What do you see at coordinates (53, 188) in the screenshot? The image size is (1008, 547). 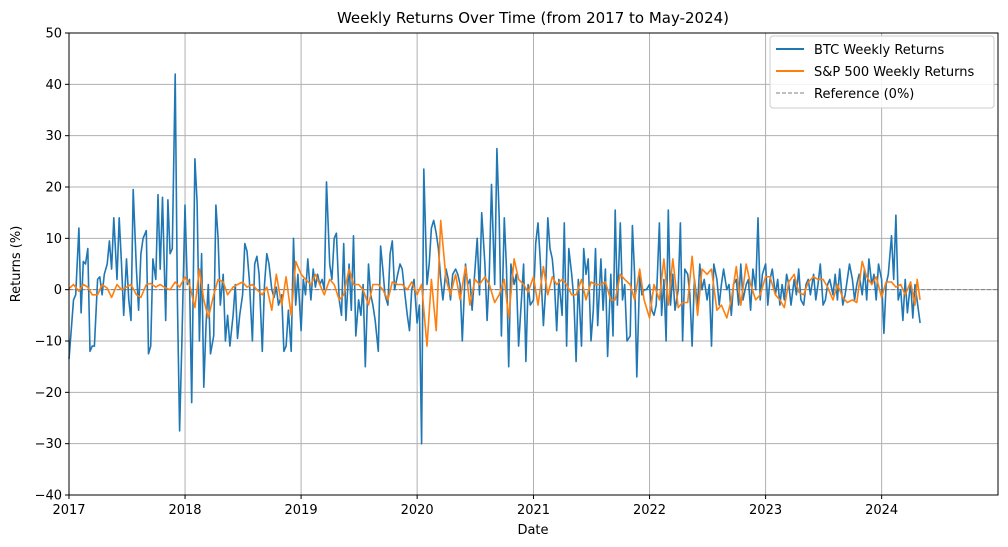 I see `y-tick-label: 20` at bounding box center [53, 188].